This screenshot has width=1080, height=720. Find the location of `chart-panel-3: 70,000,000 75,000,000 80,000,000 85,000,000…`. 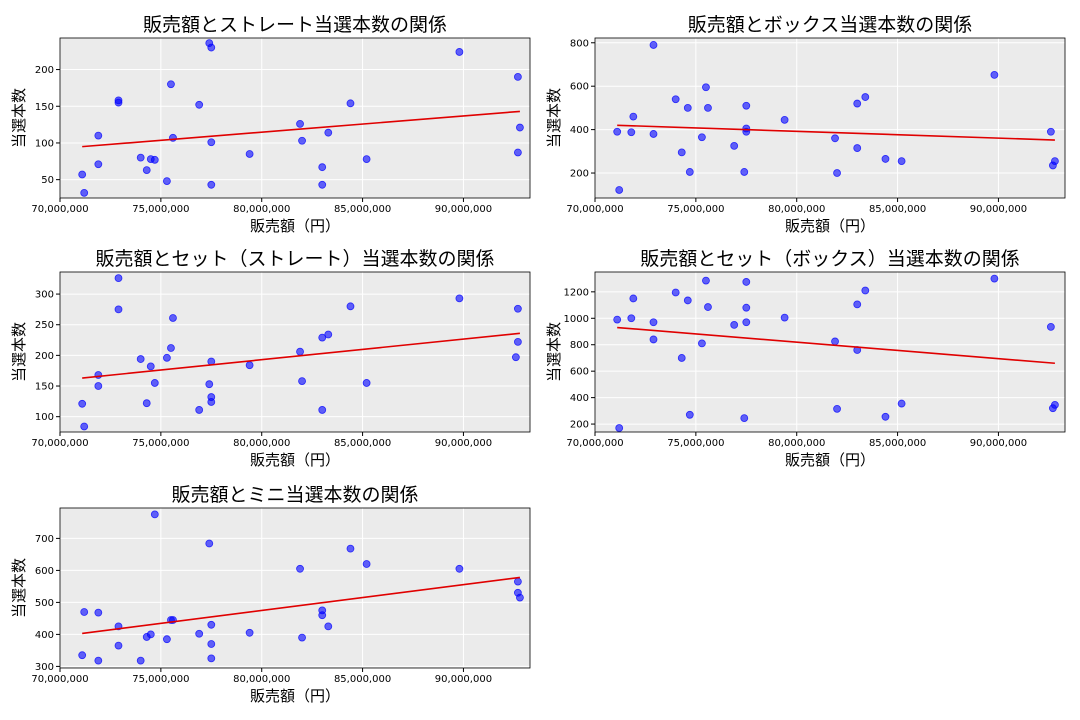

chart-panel-3: 70,000,000 75,000,000 80,000,000 85,000,000… is located at coordinates (270, 358).